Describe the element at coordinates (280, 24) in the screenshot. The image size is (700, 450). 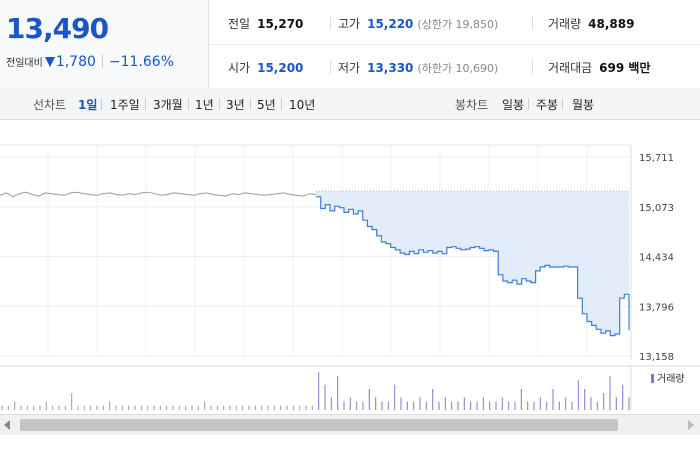
I see `prev-close-value: 15,270` at that location.